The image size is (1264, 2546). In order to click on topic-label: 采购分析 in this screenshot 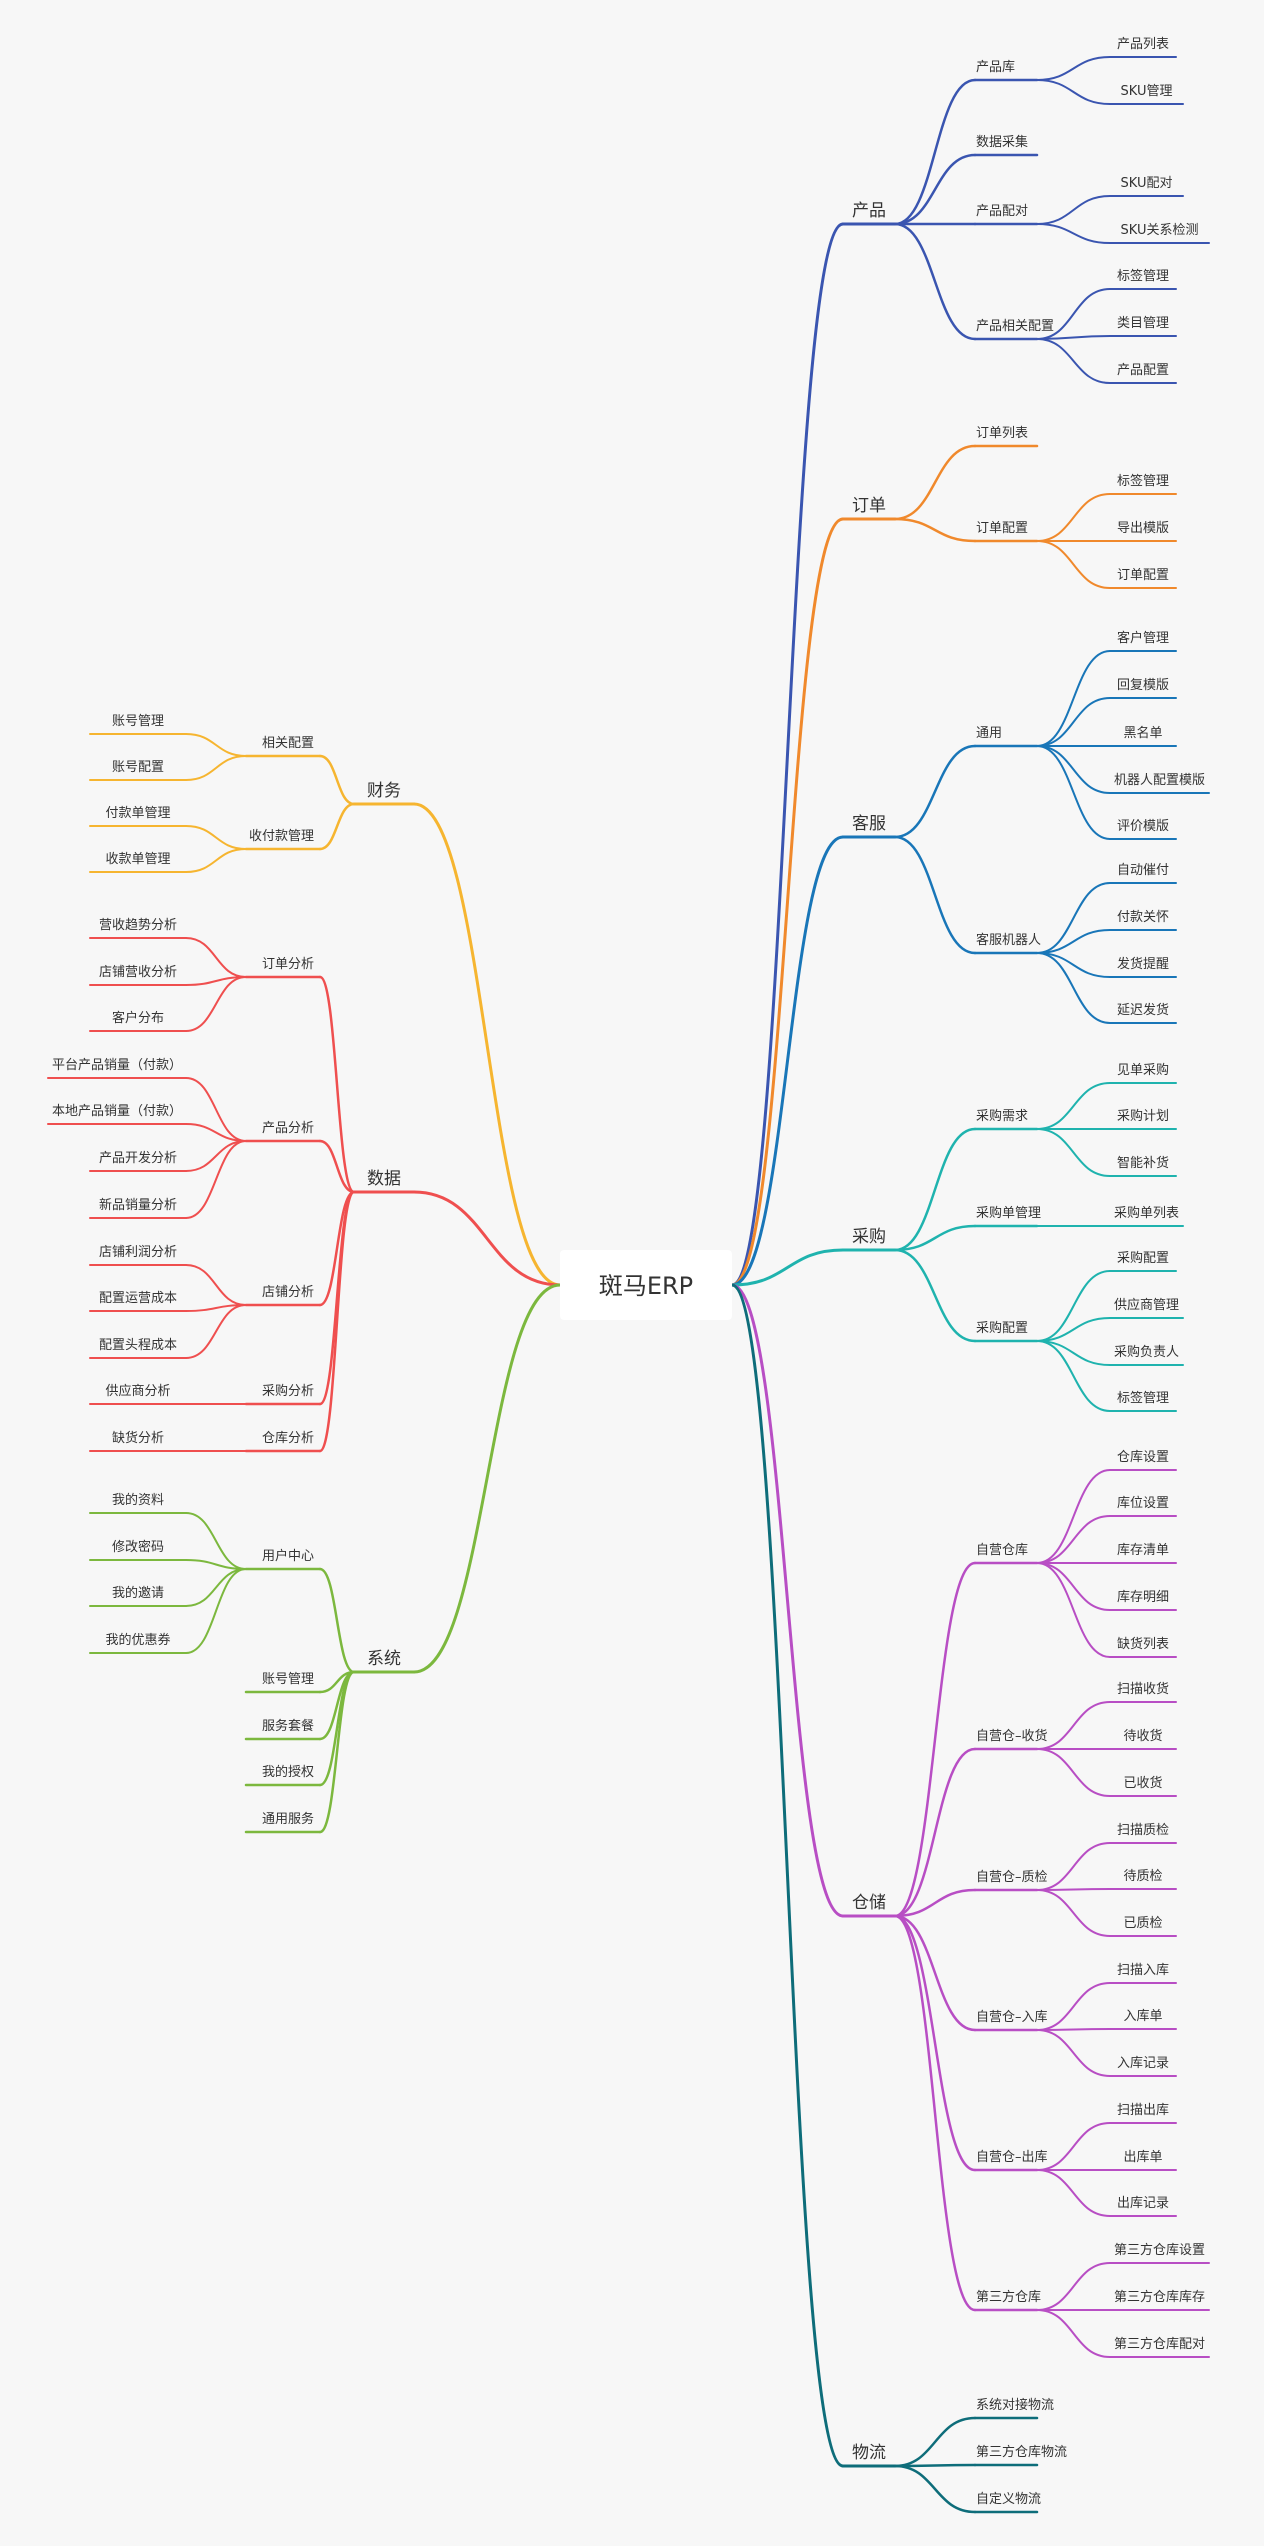, I will do `click(288, 1391)`.